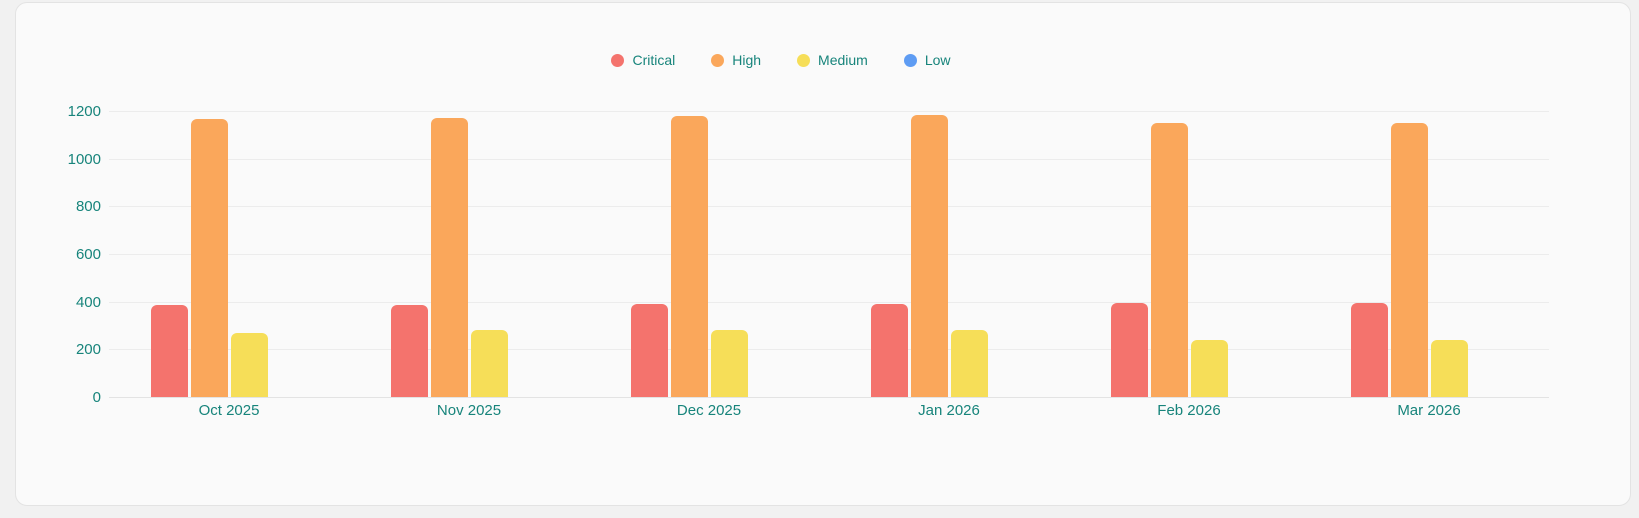 Image resolution: width=1639 pixels, height=518 pixels. Describe the element at coordinates (88, 302) in the screenshot. I see `y-tick-label: 400` at that location.